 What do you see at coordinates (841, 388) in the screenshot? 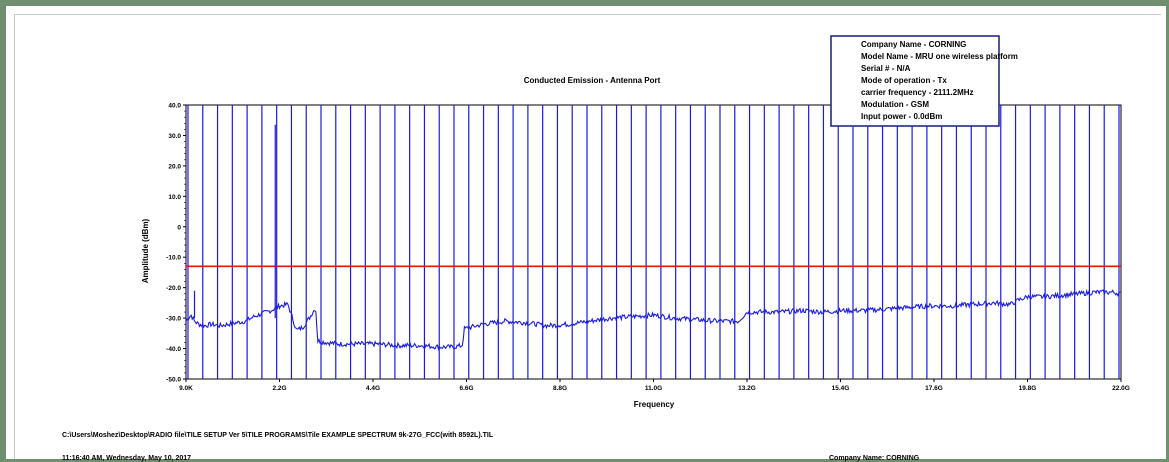
I see `x-tick-label: 15.4G` at bounding box center [841, 388].